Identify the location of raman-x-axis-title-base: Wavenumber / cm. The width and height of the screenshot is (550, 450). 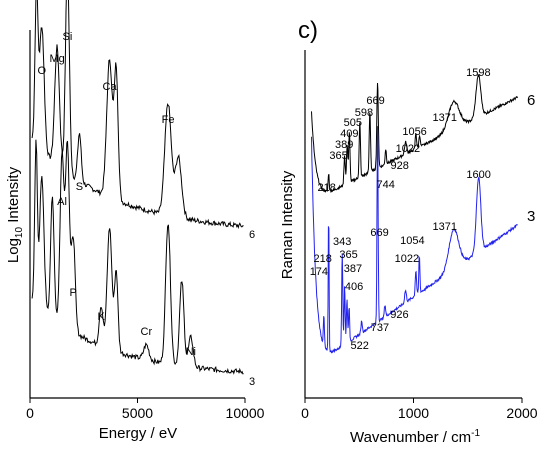
(410, 437).